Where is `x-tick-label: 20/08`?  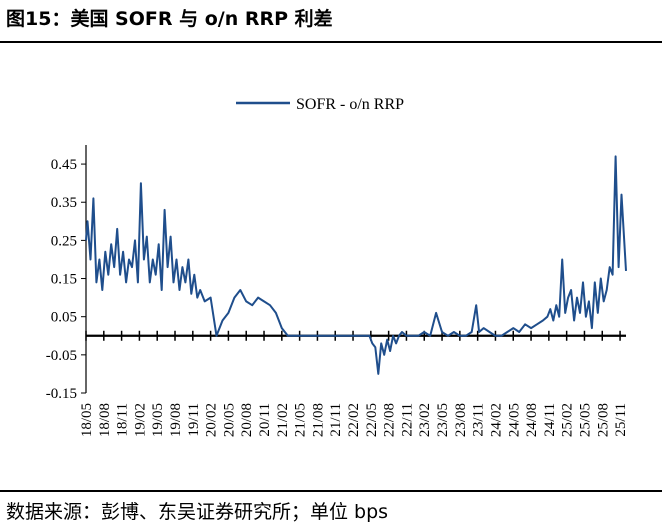 x-tick-label: 20/08 is located at coordinates (247, 420).